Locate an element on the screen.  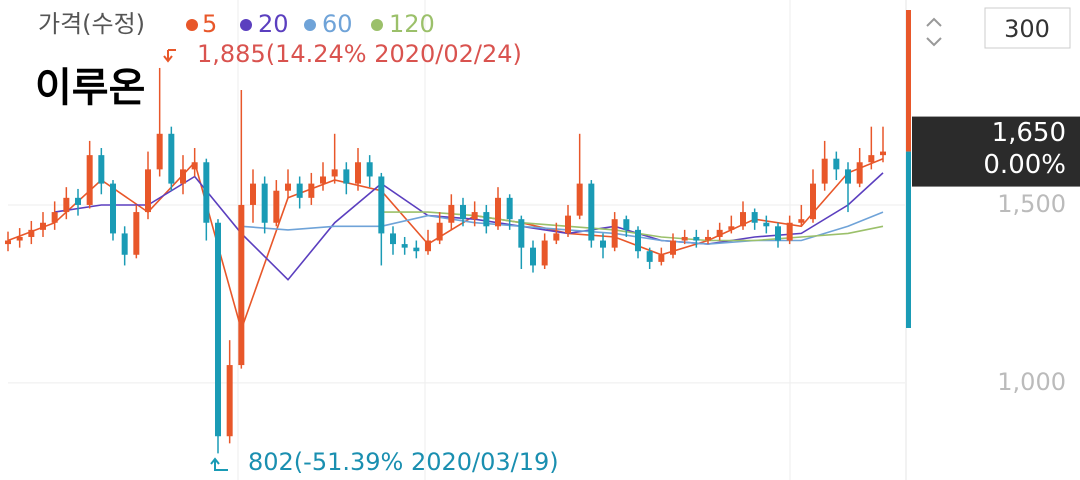
y-tick-label: 1,500 is located at coordinates (1031, 204).